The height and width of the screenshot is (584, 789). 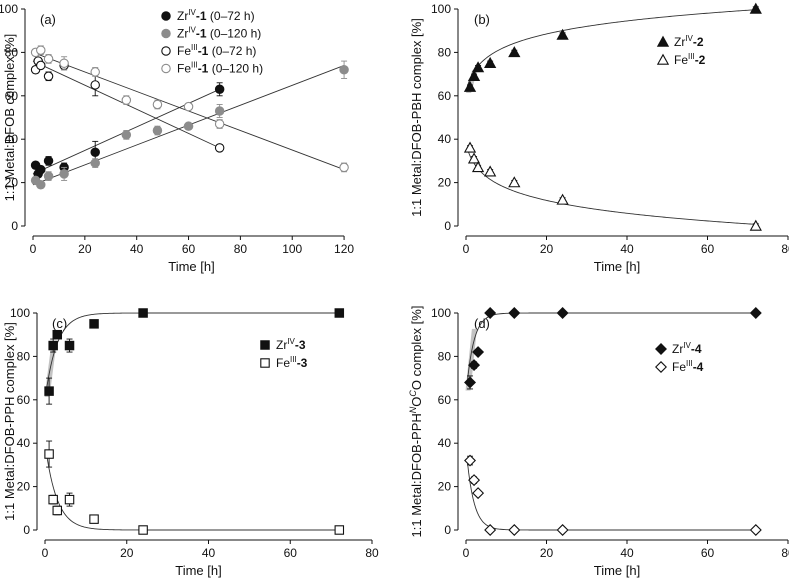 I want to click on x-tick-label: 20, so click(x=85, y=249).